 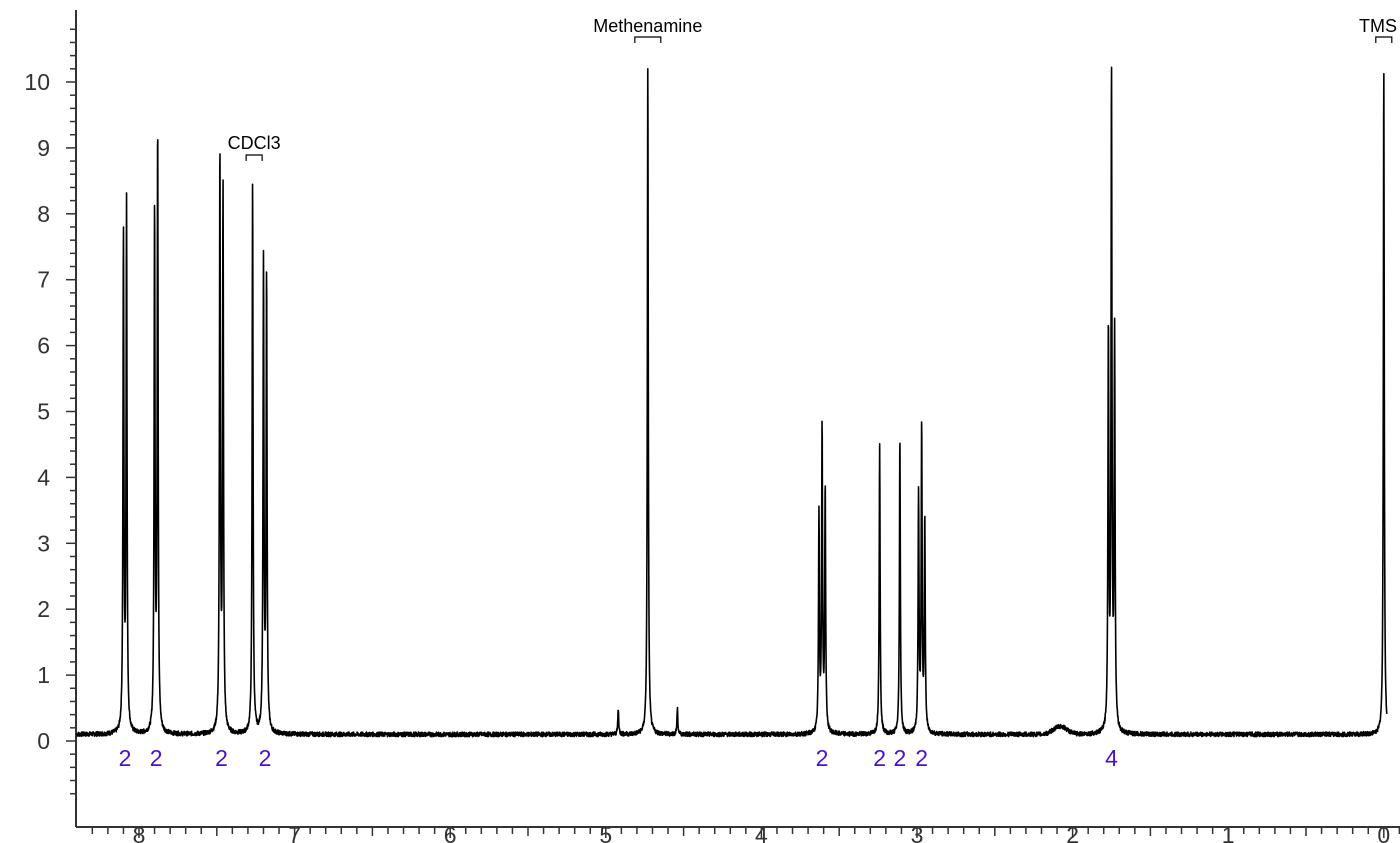 I want to click on y-tick-label: 0, so click(x=43, y=741).